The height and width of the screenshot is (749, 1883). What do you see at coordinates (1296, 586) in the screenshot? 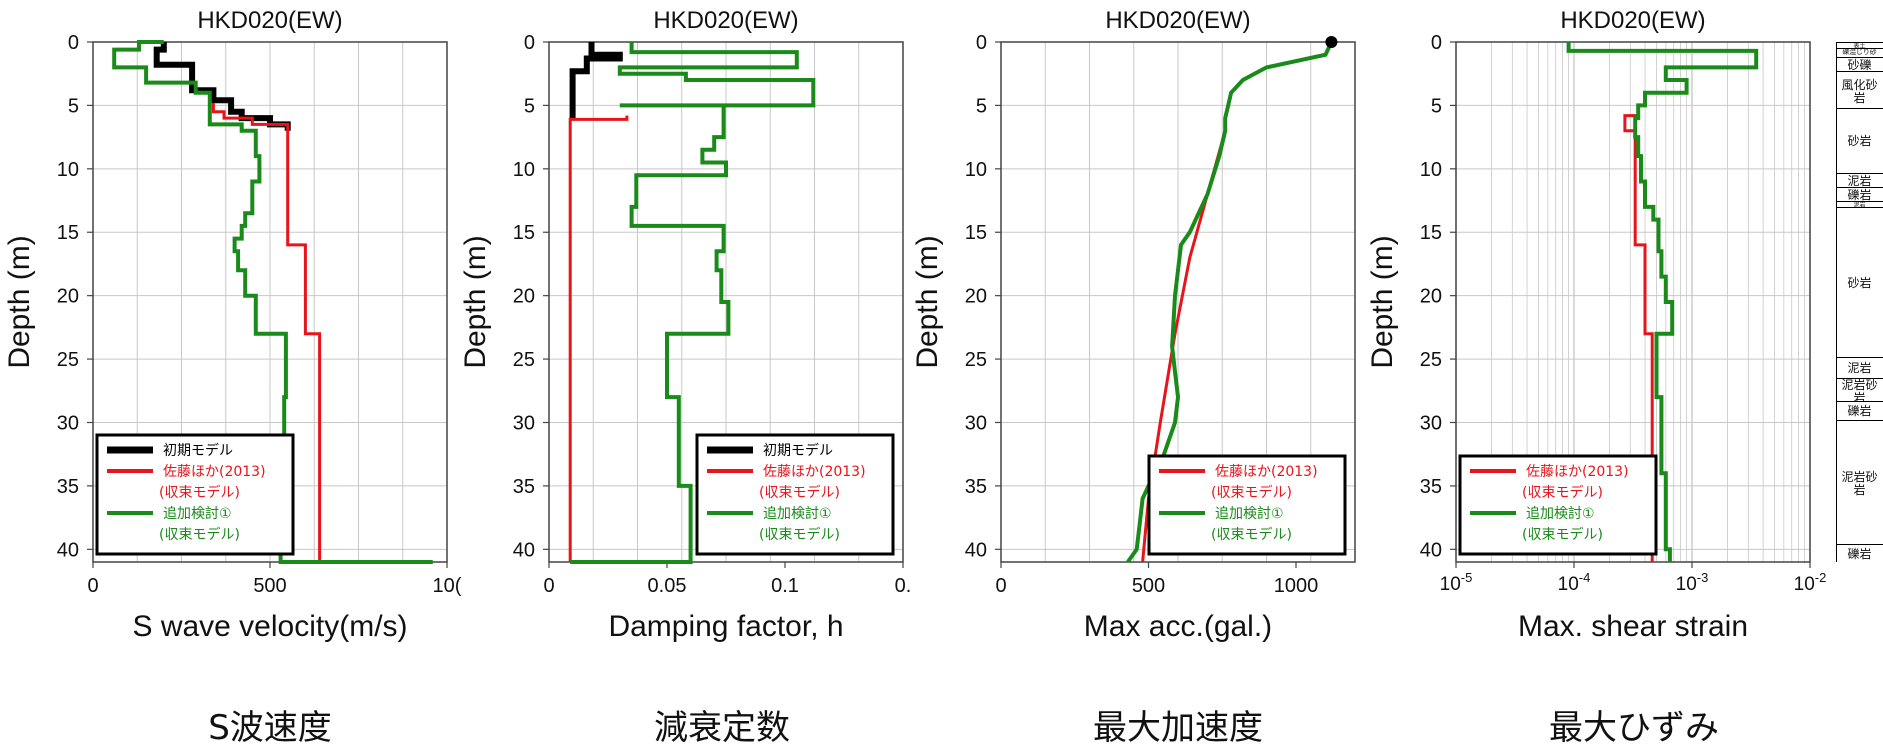
I see `x-tick-label: 1000` at bounding box center [1296, 586].